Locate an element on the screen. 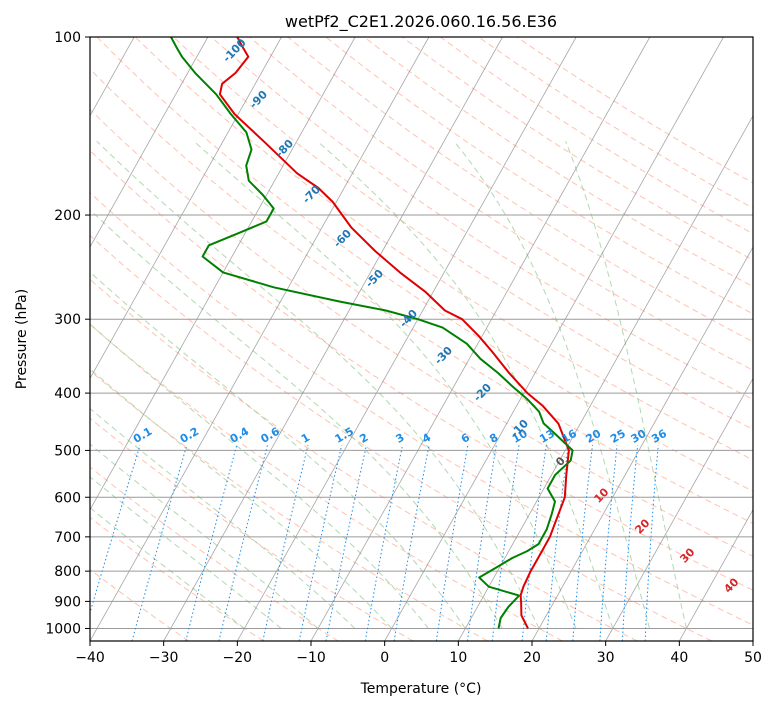 The width and height of the screenshot is (775, 708). mixing-ratio-label: 1.5 is located at coordinates (344, 435).